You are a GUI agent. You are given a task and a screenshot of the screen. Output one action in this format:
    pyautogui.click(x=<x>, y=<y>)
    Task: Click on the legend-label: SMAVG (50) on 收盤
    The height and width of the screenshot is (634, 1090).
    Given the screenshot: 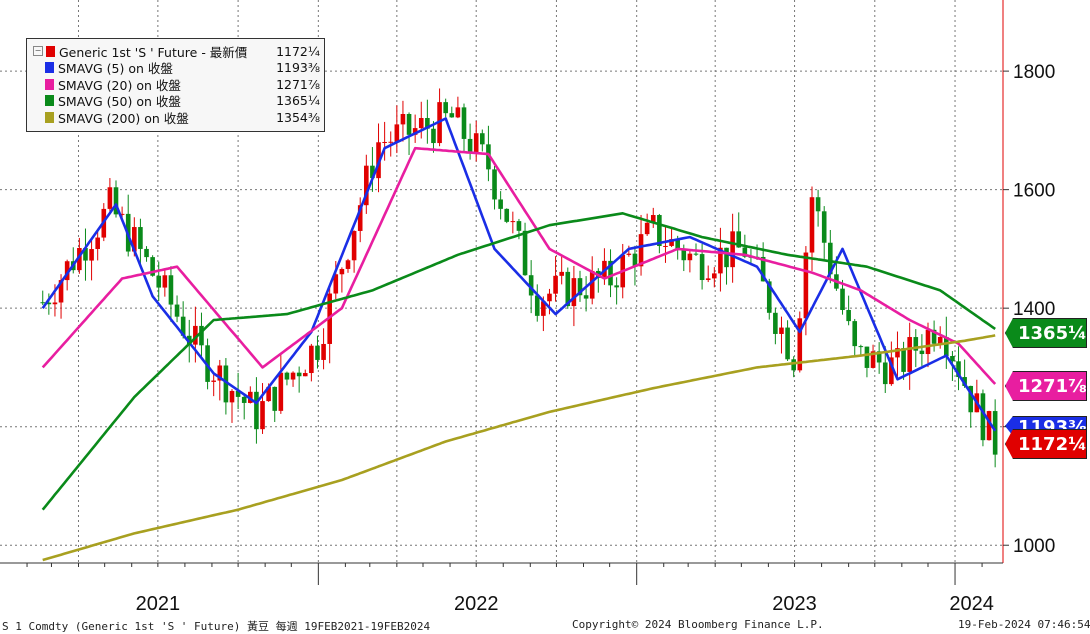 What is the action you would take?
    pyautogui.click(x=119, y=102)
    